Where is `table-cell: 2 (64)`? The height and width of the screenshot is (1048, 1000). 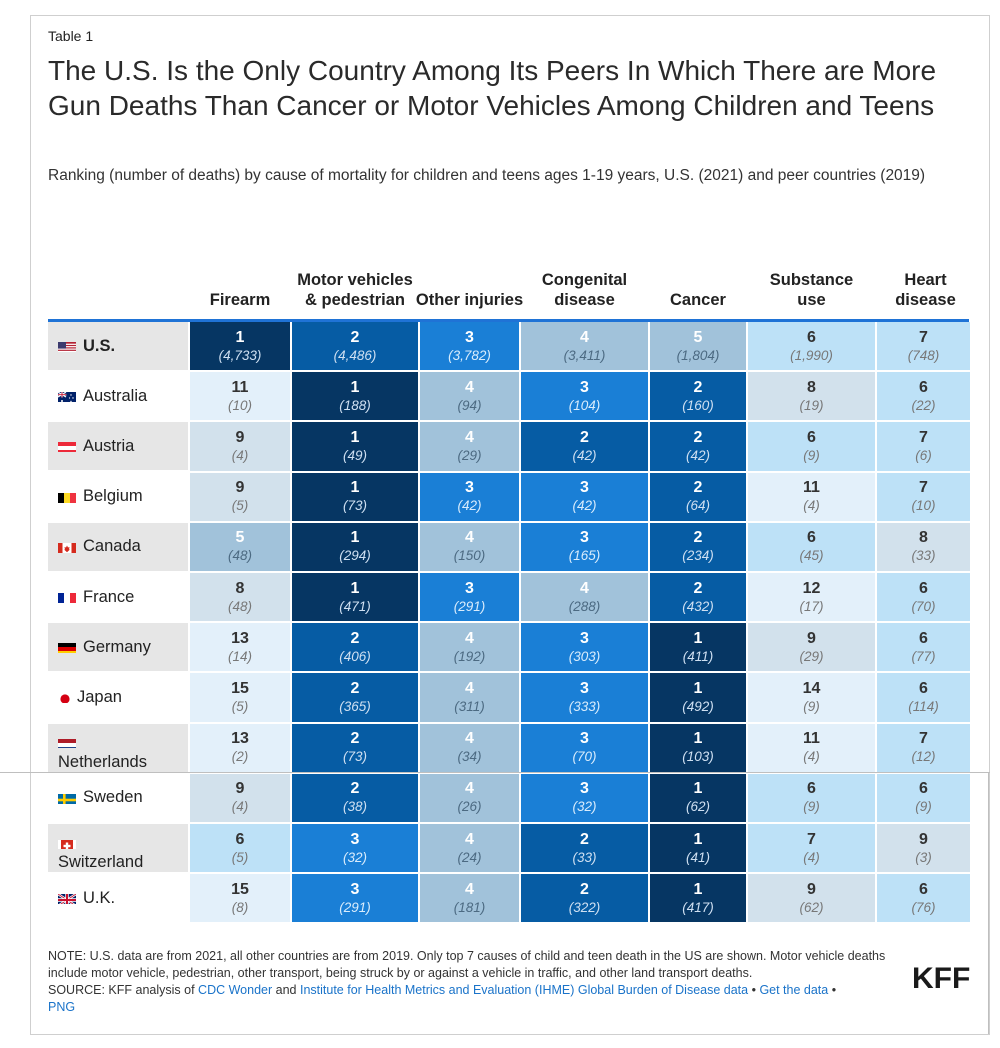
table-cell: 2 (64) is located at coordinates (698, 496).